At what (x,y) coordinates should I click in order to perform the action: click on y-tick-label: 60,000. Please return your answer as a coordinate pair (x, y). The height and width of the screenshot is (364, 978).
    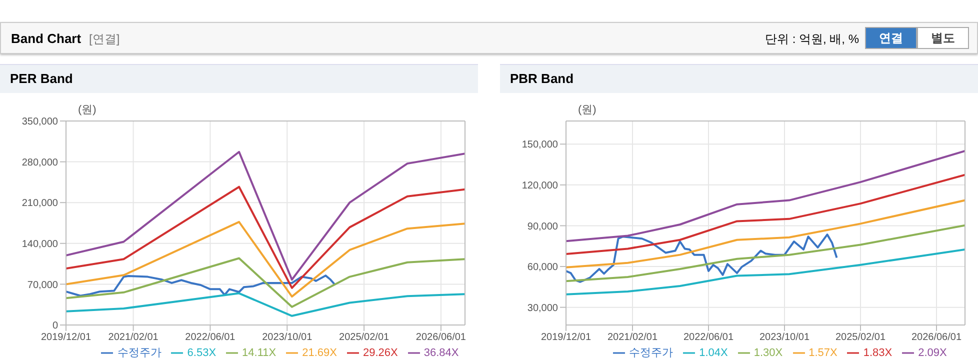
    Looking at the image, I should click on (542, 268).